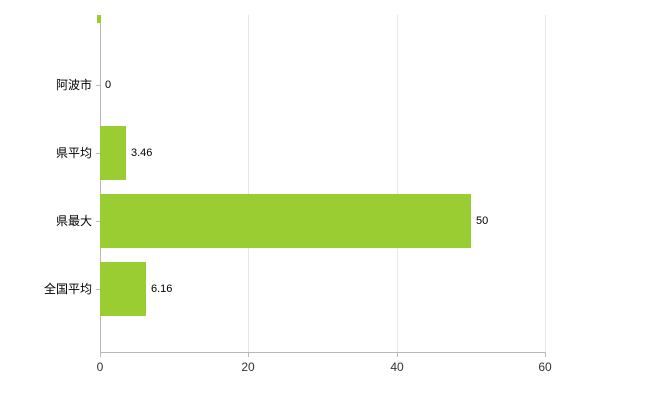  Describe the element at coordinates (73, 85) in the screenshot. I see `category-label: 阿波市` at that location.